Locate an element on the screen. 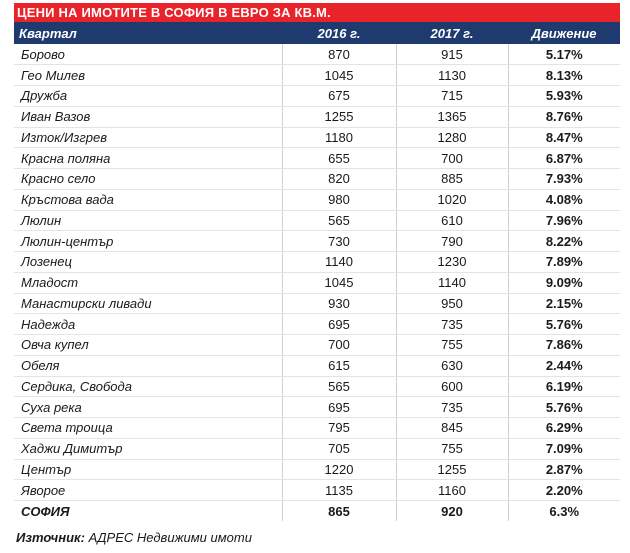  header-row: Квартал 2016 г. 2017 г. Движение is located at coordinates (317, 33).